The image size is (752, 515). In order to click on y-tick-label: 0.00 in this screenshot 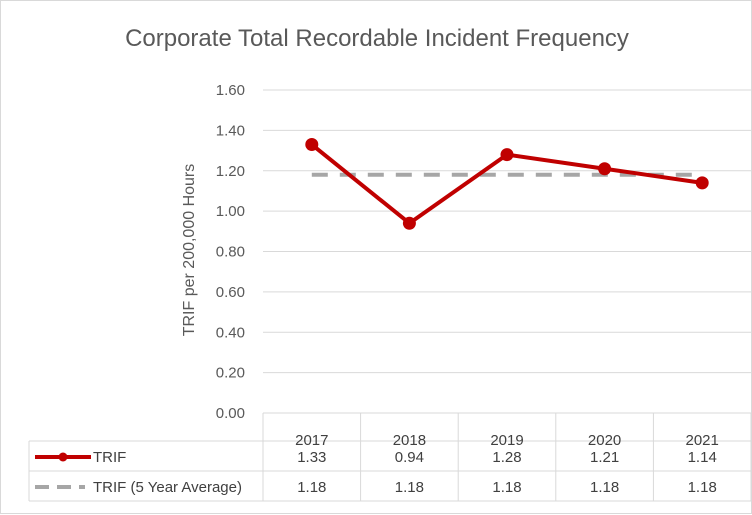, I will do `click(230, 413)`.